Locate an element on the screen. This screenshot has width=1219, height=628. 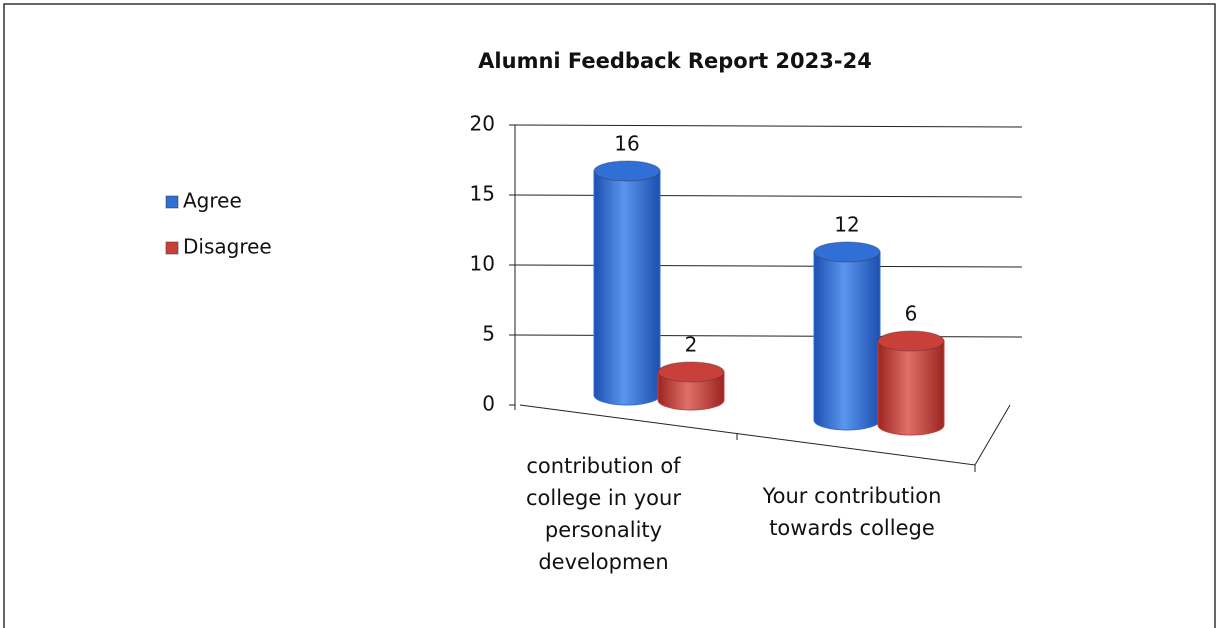
legend-label: Disagree is located at coordinates (227, 247).